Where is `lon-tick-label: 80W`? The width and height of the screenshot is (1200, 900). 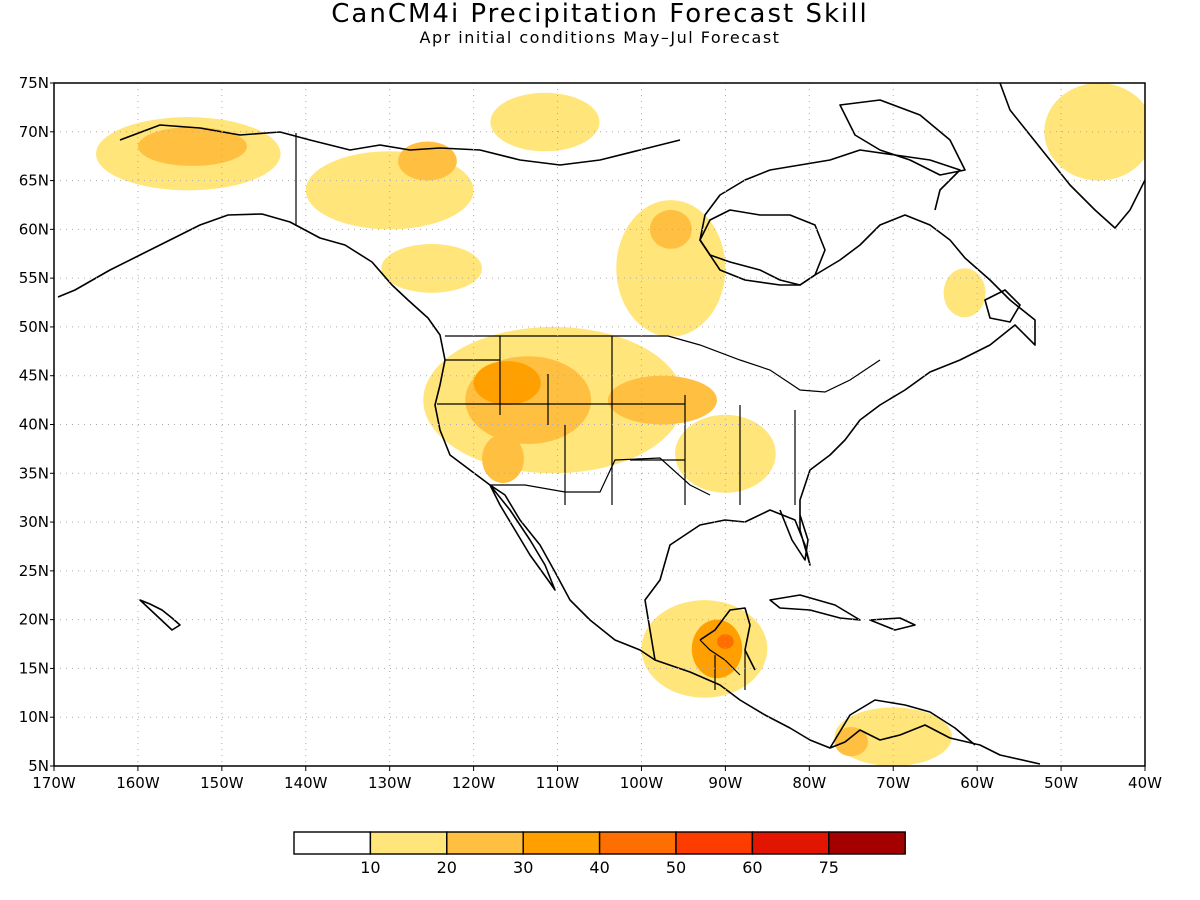
lon-tick-label: 80W is located at coordinates (809, 783).